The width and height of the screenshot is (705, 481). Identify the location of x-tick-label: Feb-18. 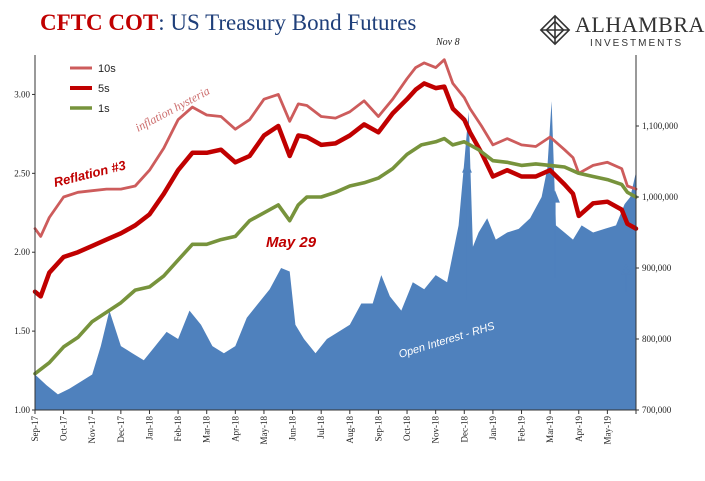
(178, 429).